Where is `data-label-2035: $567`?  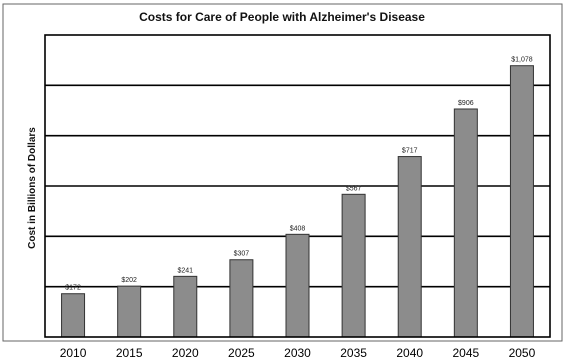
data-label-2035: $567 is located at coordinates (354, 188).